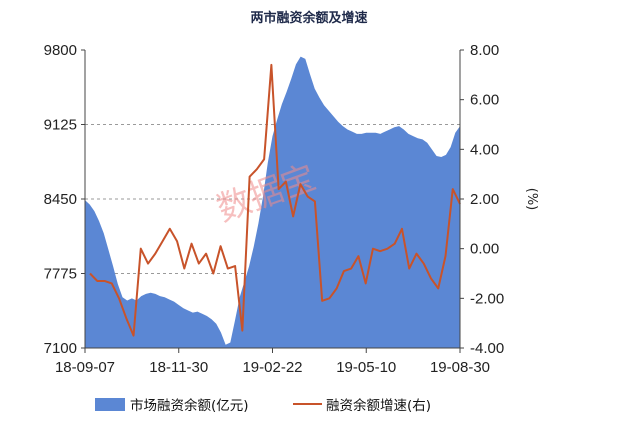 This screenshot has height=429, width=618. I want to click on left-axis-ticks: 9800 9125 8450 7775 7100, so click(64, 199).